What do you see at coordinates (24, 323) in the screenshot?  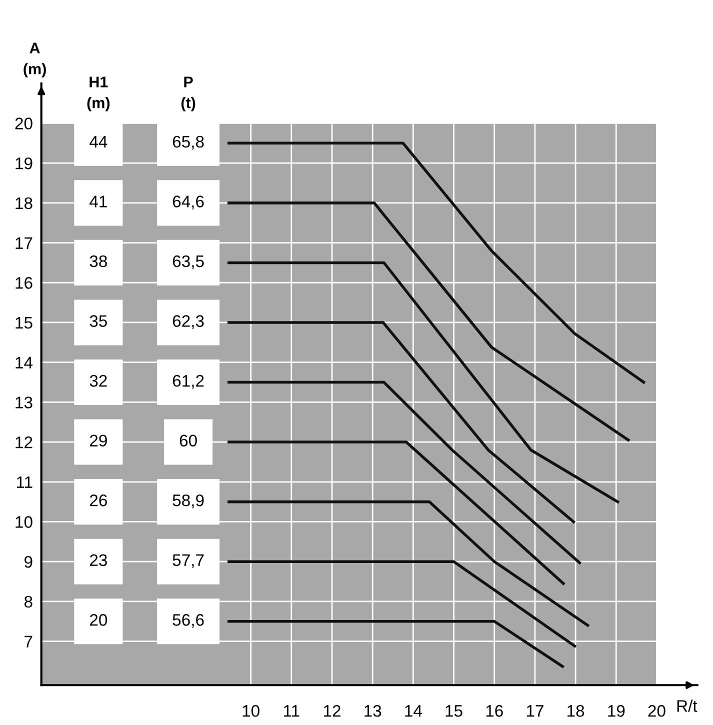 I see `y-tick-label: 15` at bounding box center [24, 323].